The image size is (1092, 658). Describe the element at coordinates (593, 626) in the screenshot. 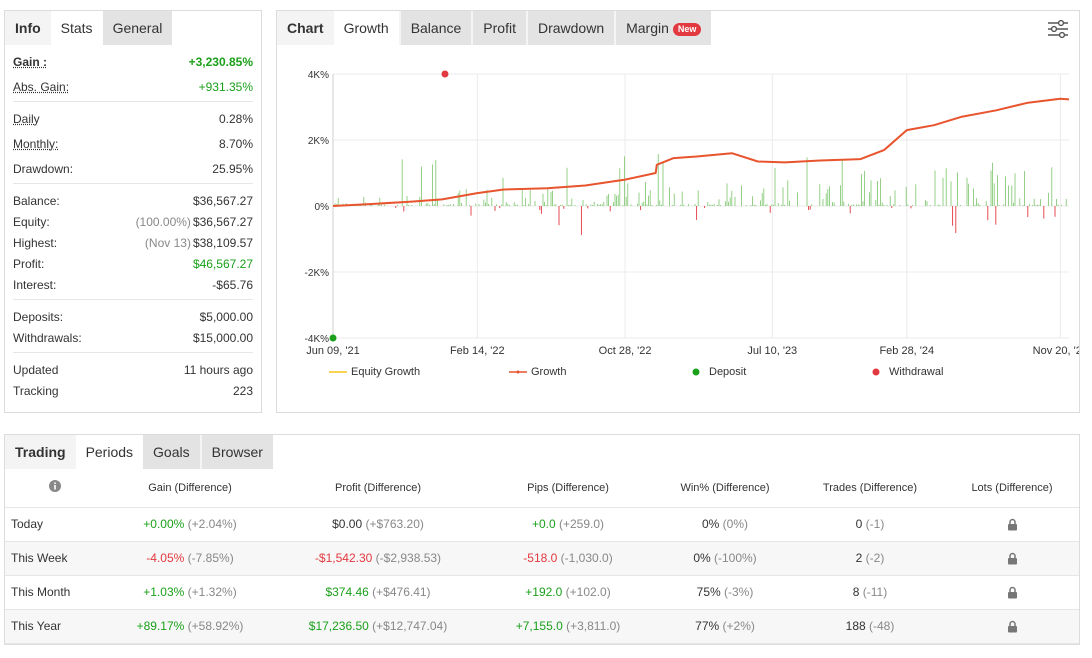

I see `pips-diff: (+3,811.0)` at that location.